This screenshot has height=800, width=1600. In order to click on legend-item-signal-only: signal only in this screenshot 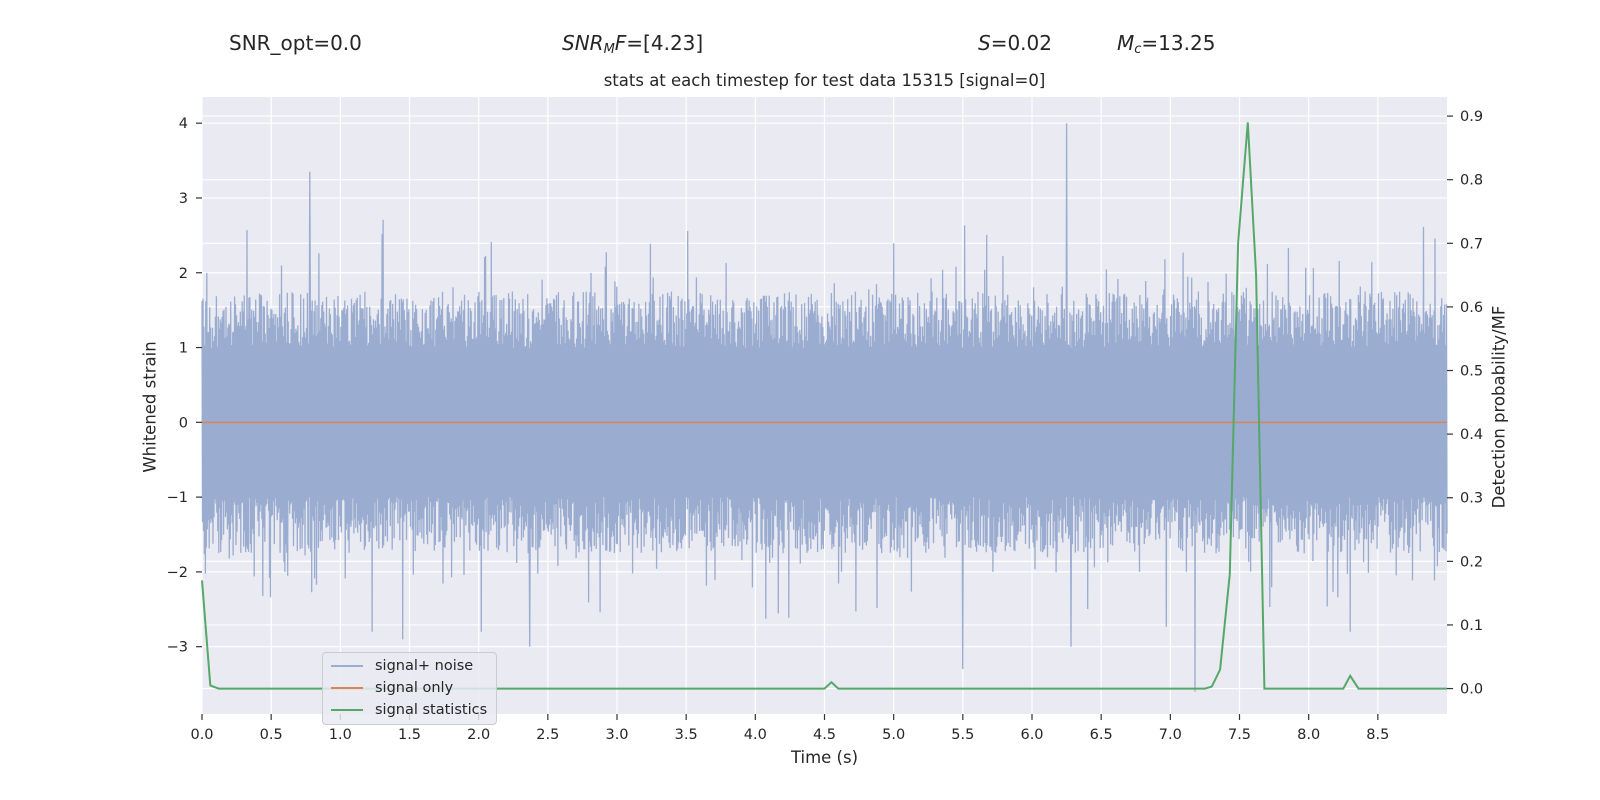, I will do `click(392, 688)`.